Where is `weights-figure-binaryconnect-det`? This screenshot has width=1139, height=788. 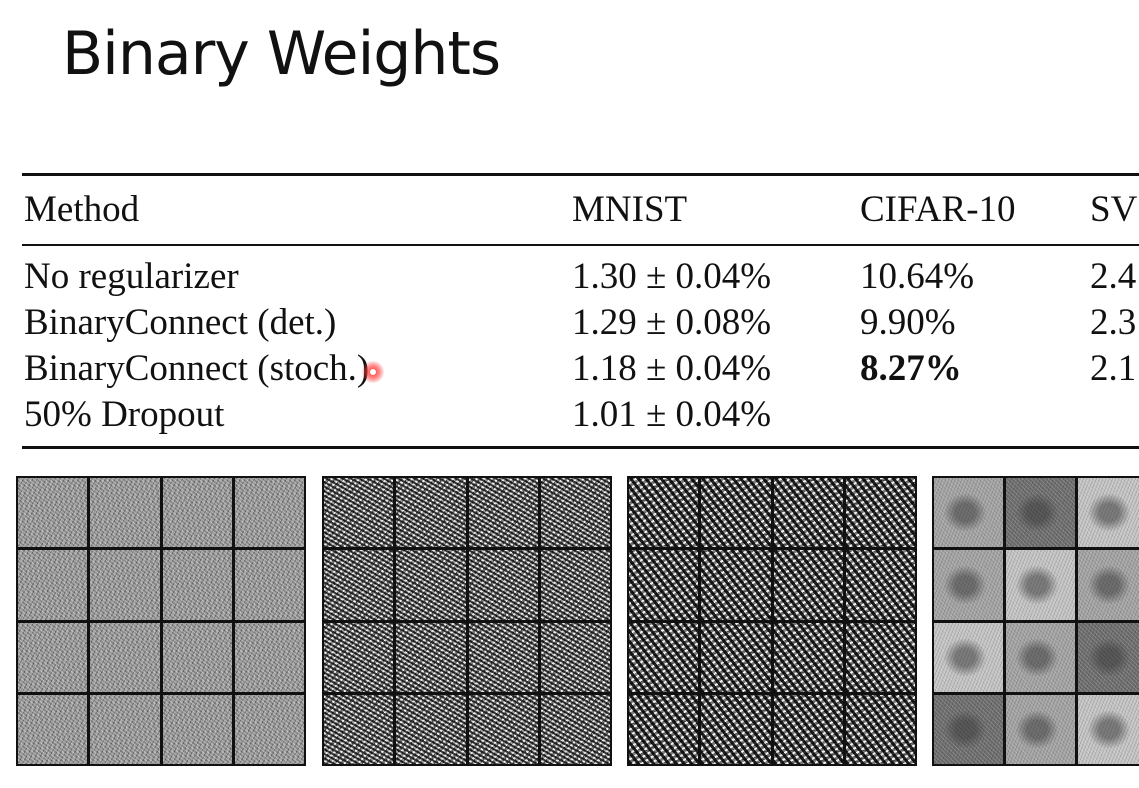
weights-figure-binaryconnect-det is located at coordinates (467, 621).